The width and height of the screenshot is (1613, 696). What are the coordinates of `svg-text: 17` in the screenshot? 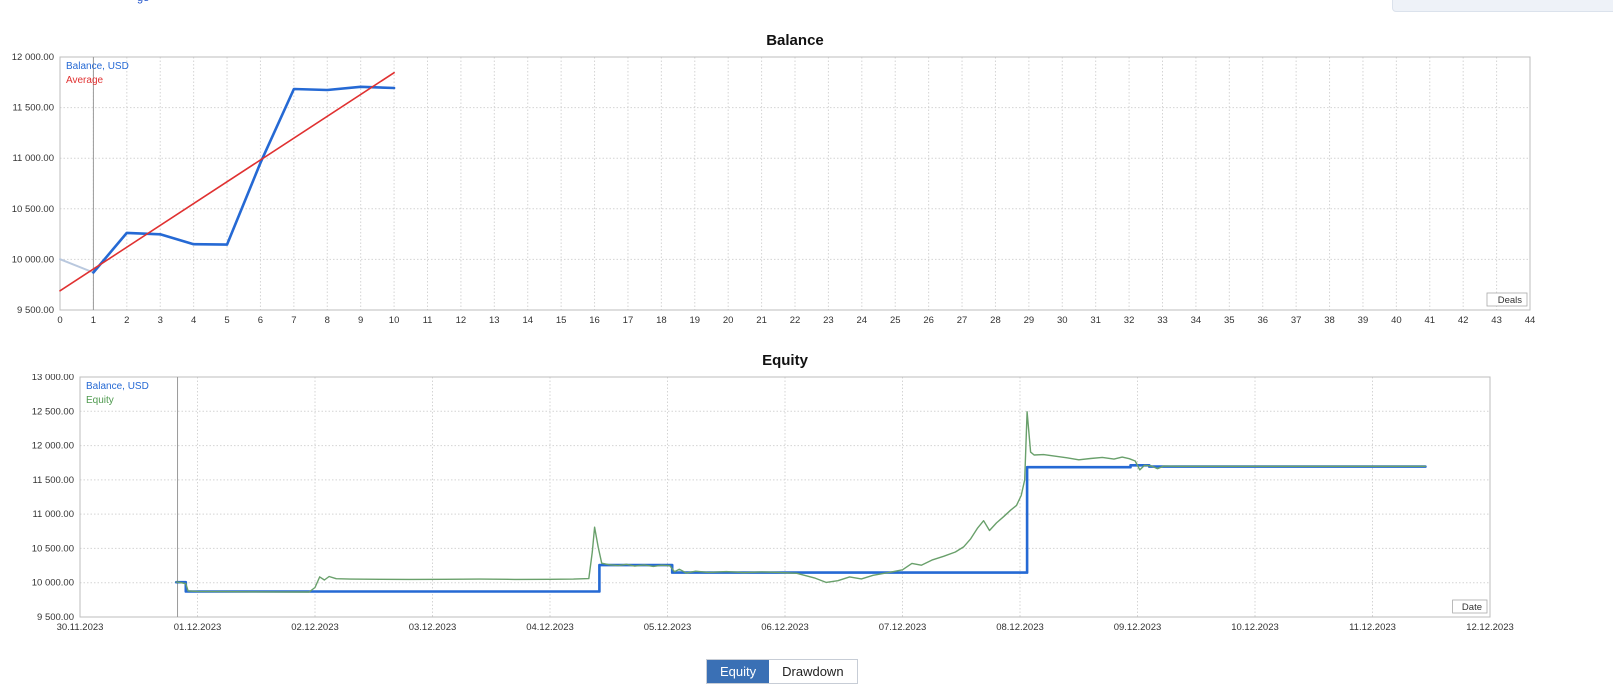 It's located at (628, 320).